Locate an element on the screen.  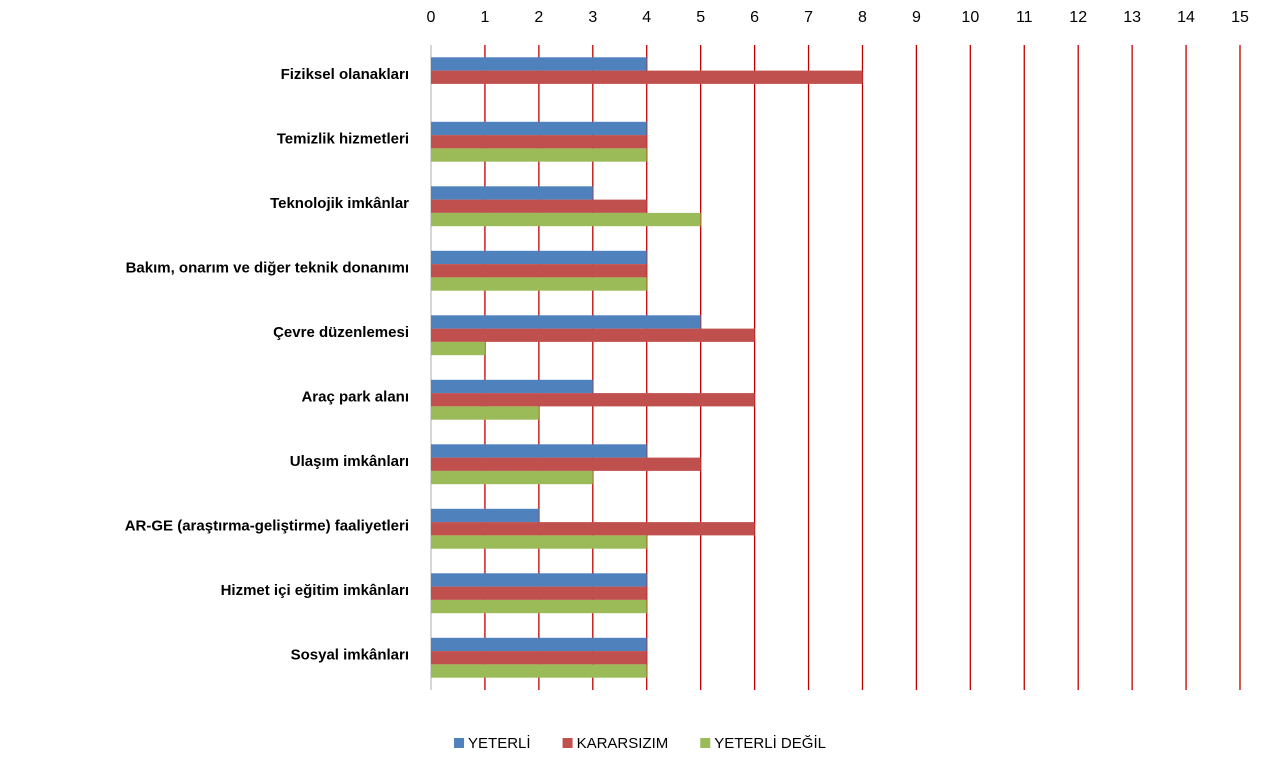
x-tick-label: 3 is located at coordinates (592, 17).